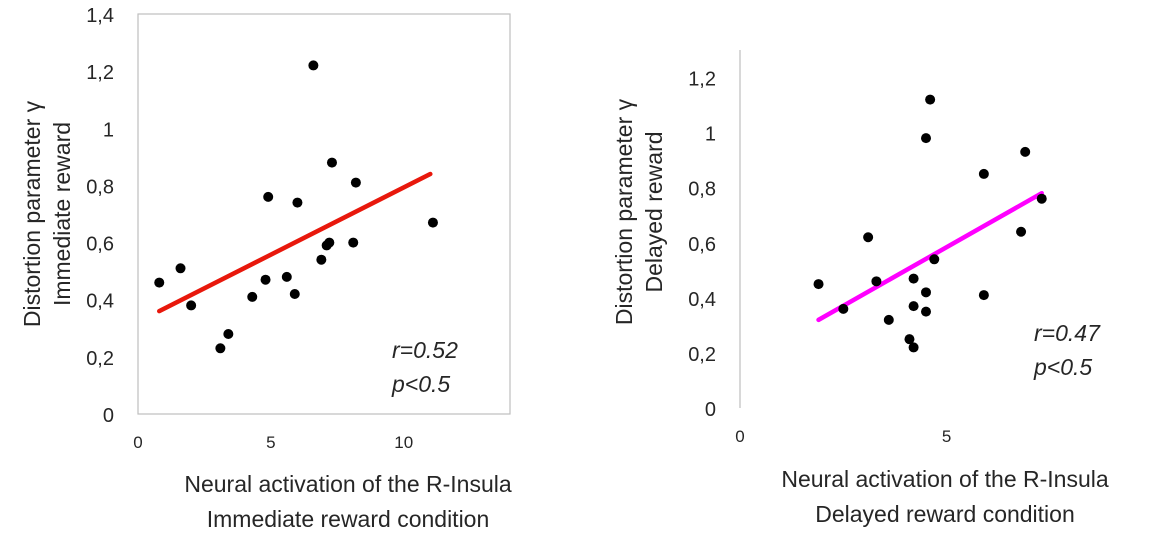 The height and width of the screenshot is (533, 1153). I want to click on annotation-r-immediate: r=0.52, so click(425, 350).